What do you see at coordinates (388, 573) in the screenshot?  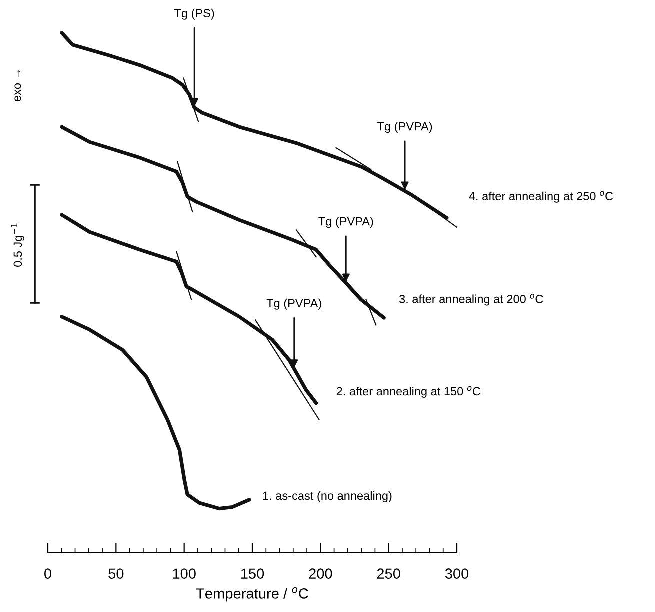 I see `x-tick-label: 250` at bounding box center [388, 573].